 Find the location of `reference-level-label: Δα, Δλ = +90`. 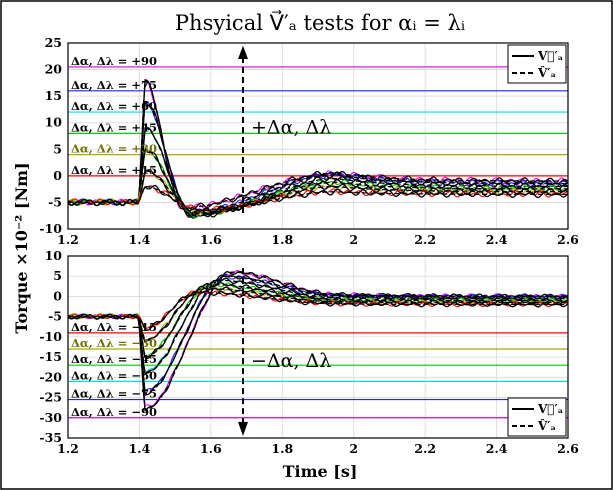

reference-level-label: Δα, Δλ = +90 is located at coordinates (114, 61).